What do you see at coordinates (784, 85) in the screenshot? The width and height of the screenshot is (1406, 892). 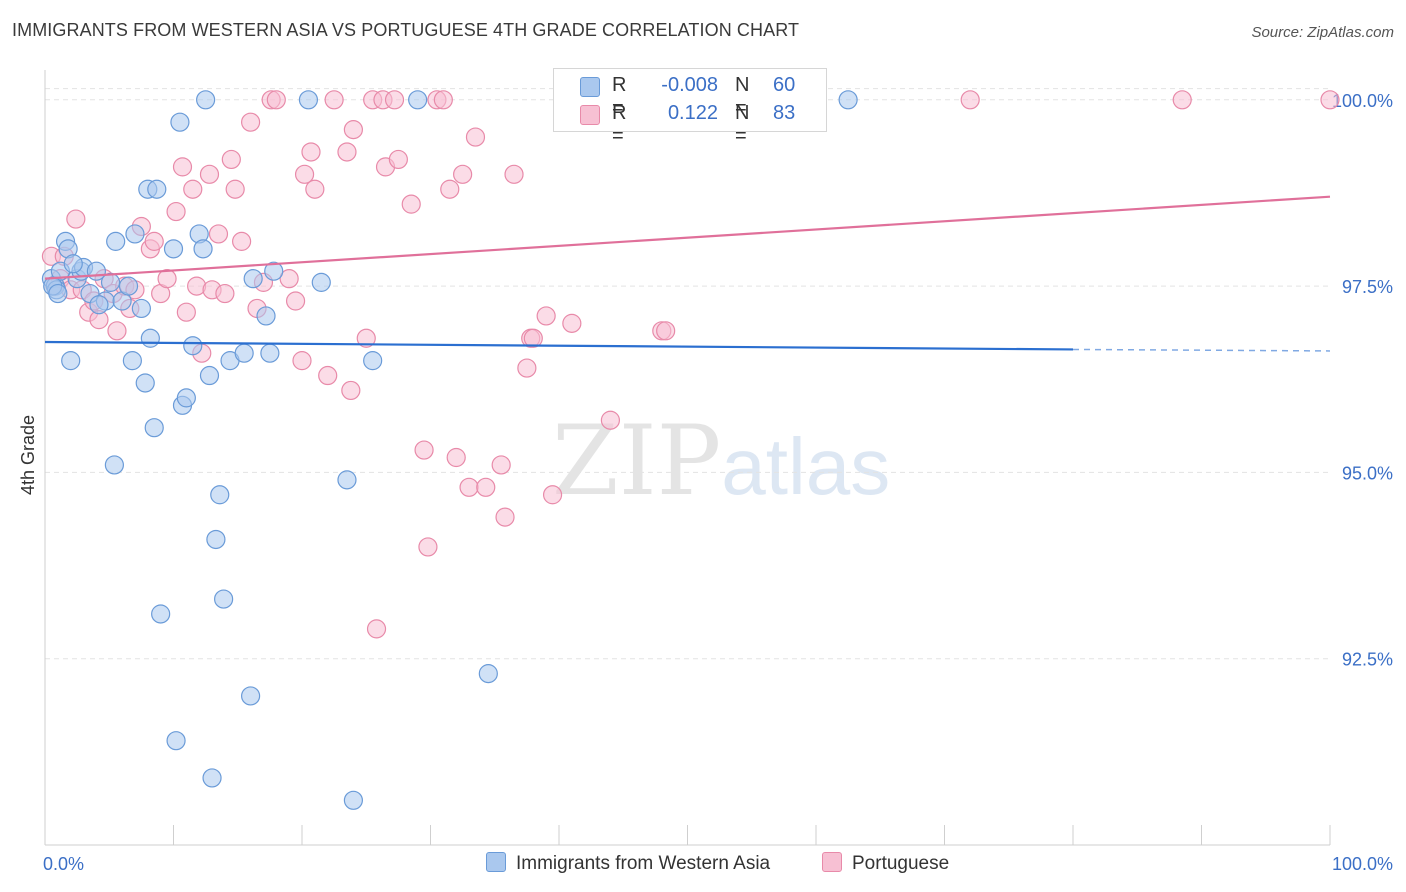 I see `n-value: 60` at bounding box center [784, 85].